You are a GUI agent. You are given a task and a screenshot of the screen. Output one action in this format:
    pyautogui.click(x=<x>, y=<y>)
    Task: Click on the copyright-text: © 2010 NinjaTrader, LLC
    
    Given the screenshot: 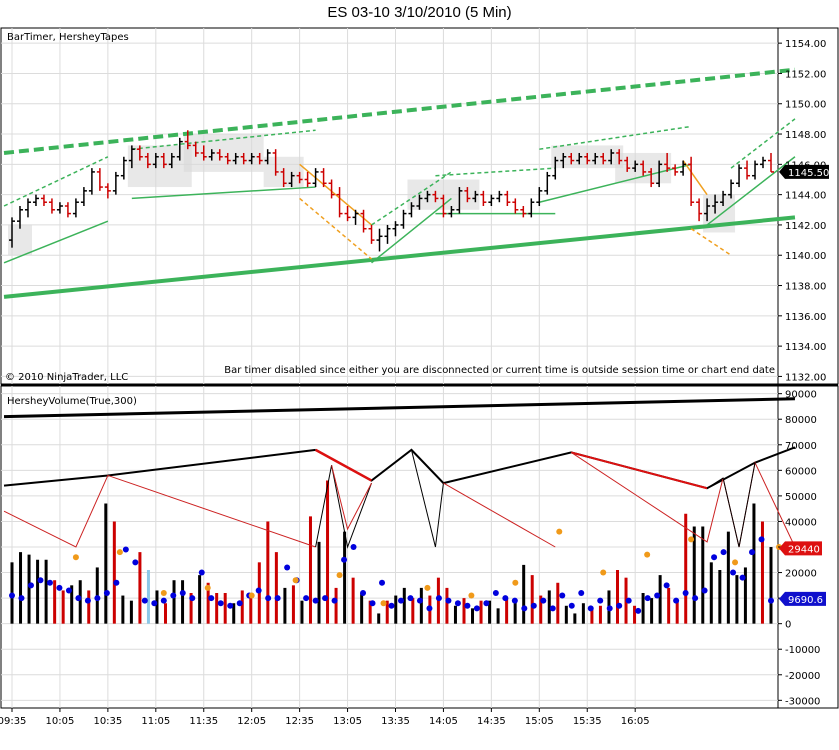 What is the action you would take?
    pyautogui.click(x=66, y=377)
    